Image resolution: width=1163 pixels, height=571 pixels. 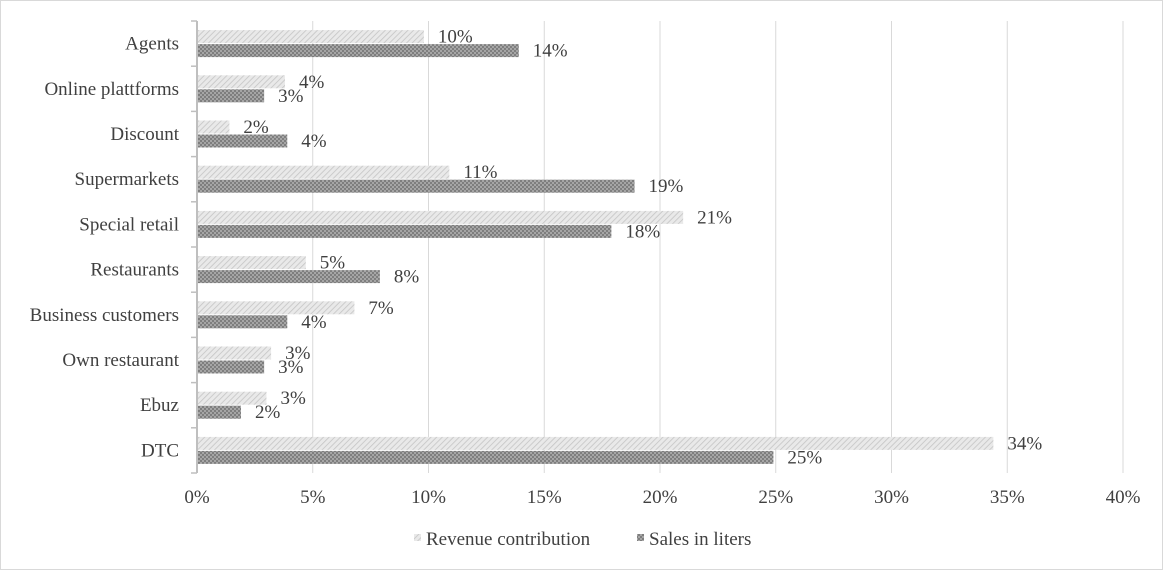 I want to click on sales-data-label: 14%, so click(x=550, y=51).